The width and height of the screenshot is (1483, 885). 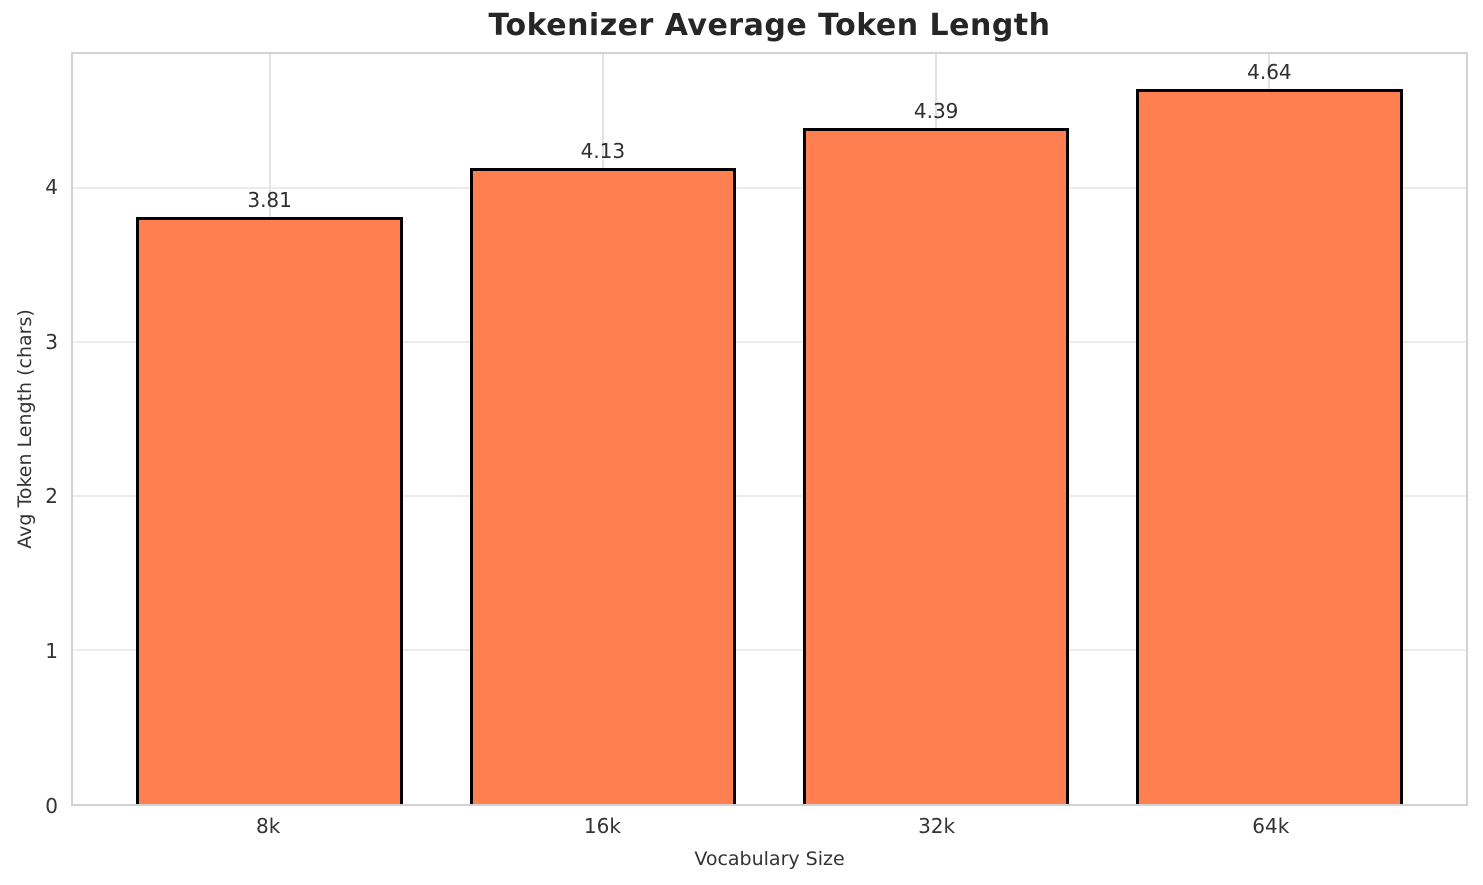 I want to click on bar-64k, so click(x=1269, y=446).